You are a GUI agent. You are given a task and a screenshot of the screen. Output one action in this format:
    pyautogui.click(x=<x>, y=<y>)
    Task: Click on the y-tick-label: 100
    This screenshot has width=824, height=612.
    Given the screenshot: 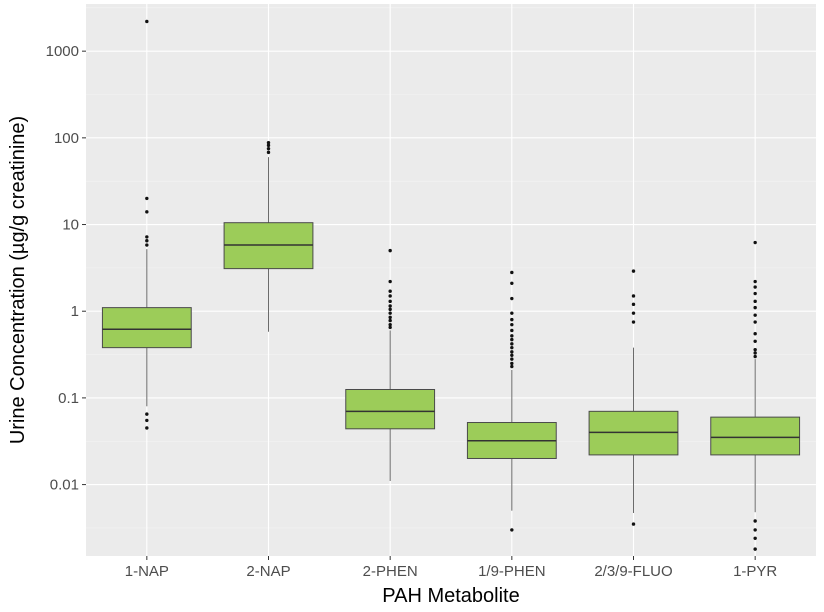 What is the action you would take?
    pyautogui.click(x=66, y=138)
    